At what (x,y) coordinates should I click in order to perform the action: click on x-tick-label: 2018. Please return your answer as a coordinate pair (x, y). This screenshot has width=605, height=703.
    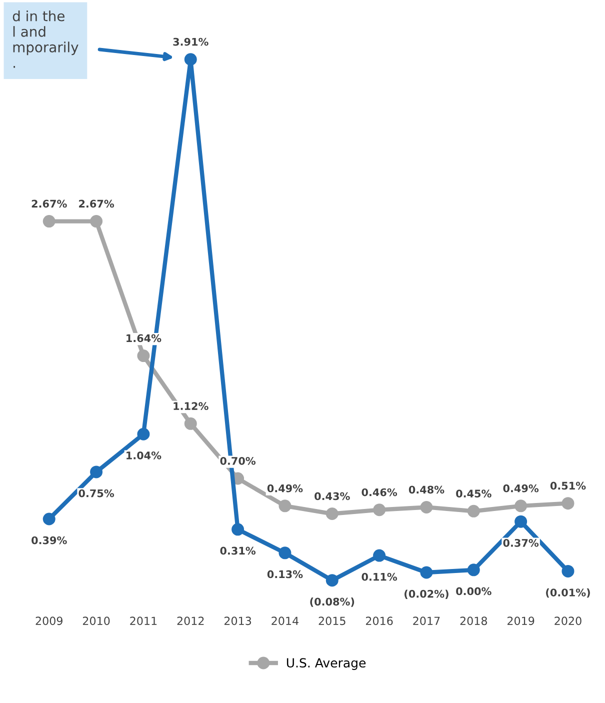
    Looking at the image, I should click on (474, 621).